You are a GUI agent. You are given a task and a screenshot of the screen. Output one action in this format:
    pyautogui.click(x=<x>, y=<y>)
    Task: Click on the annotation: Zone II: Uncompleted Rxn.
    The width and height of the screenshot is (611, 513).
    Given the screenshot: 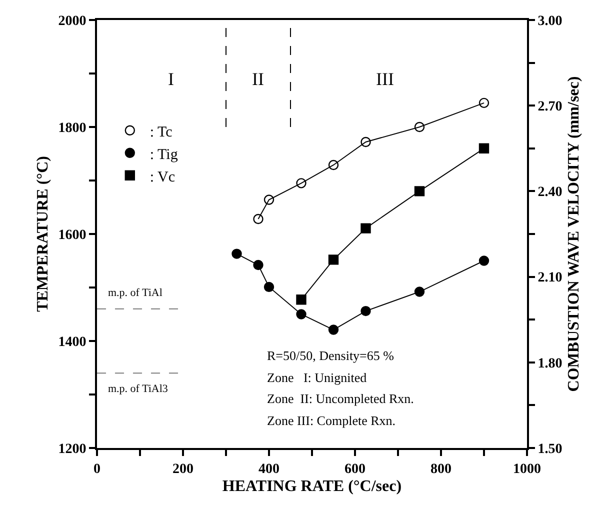 What is the action you would take?
    pyautogui.click(x=340, y=398)
    